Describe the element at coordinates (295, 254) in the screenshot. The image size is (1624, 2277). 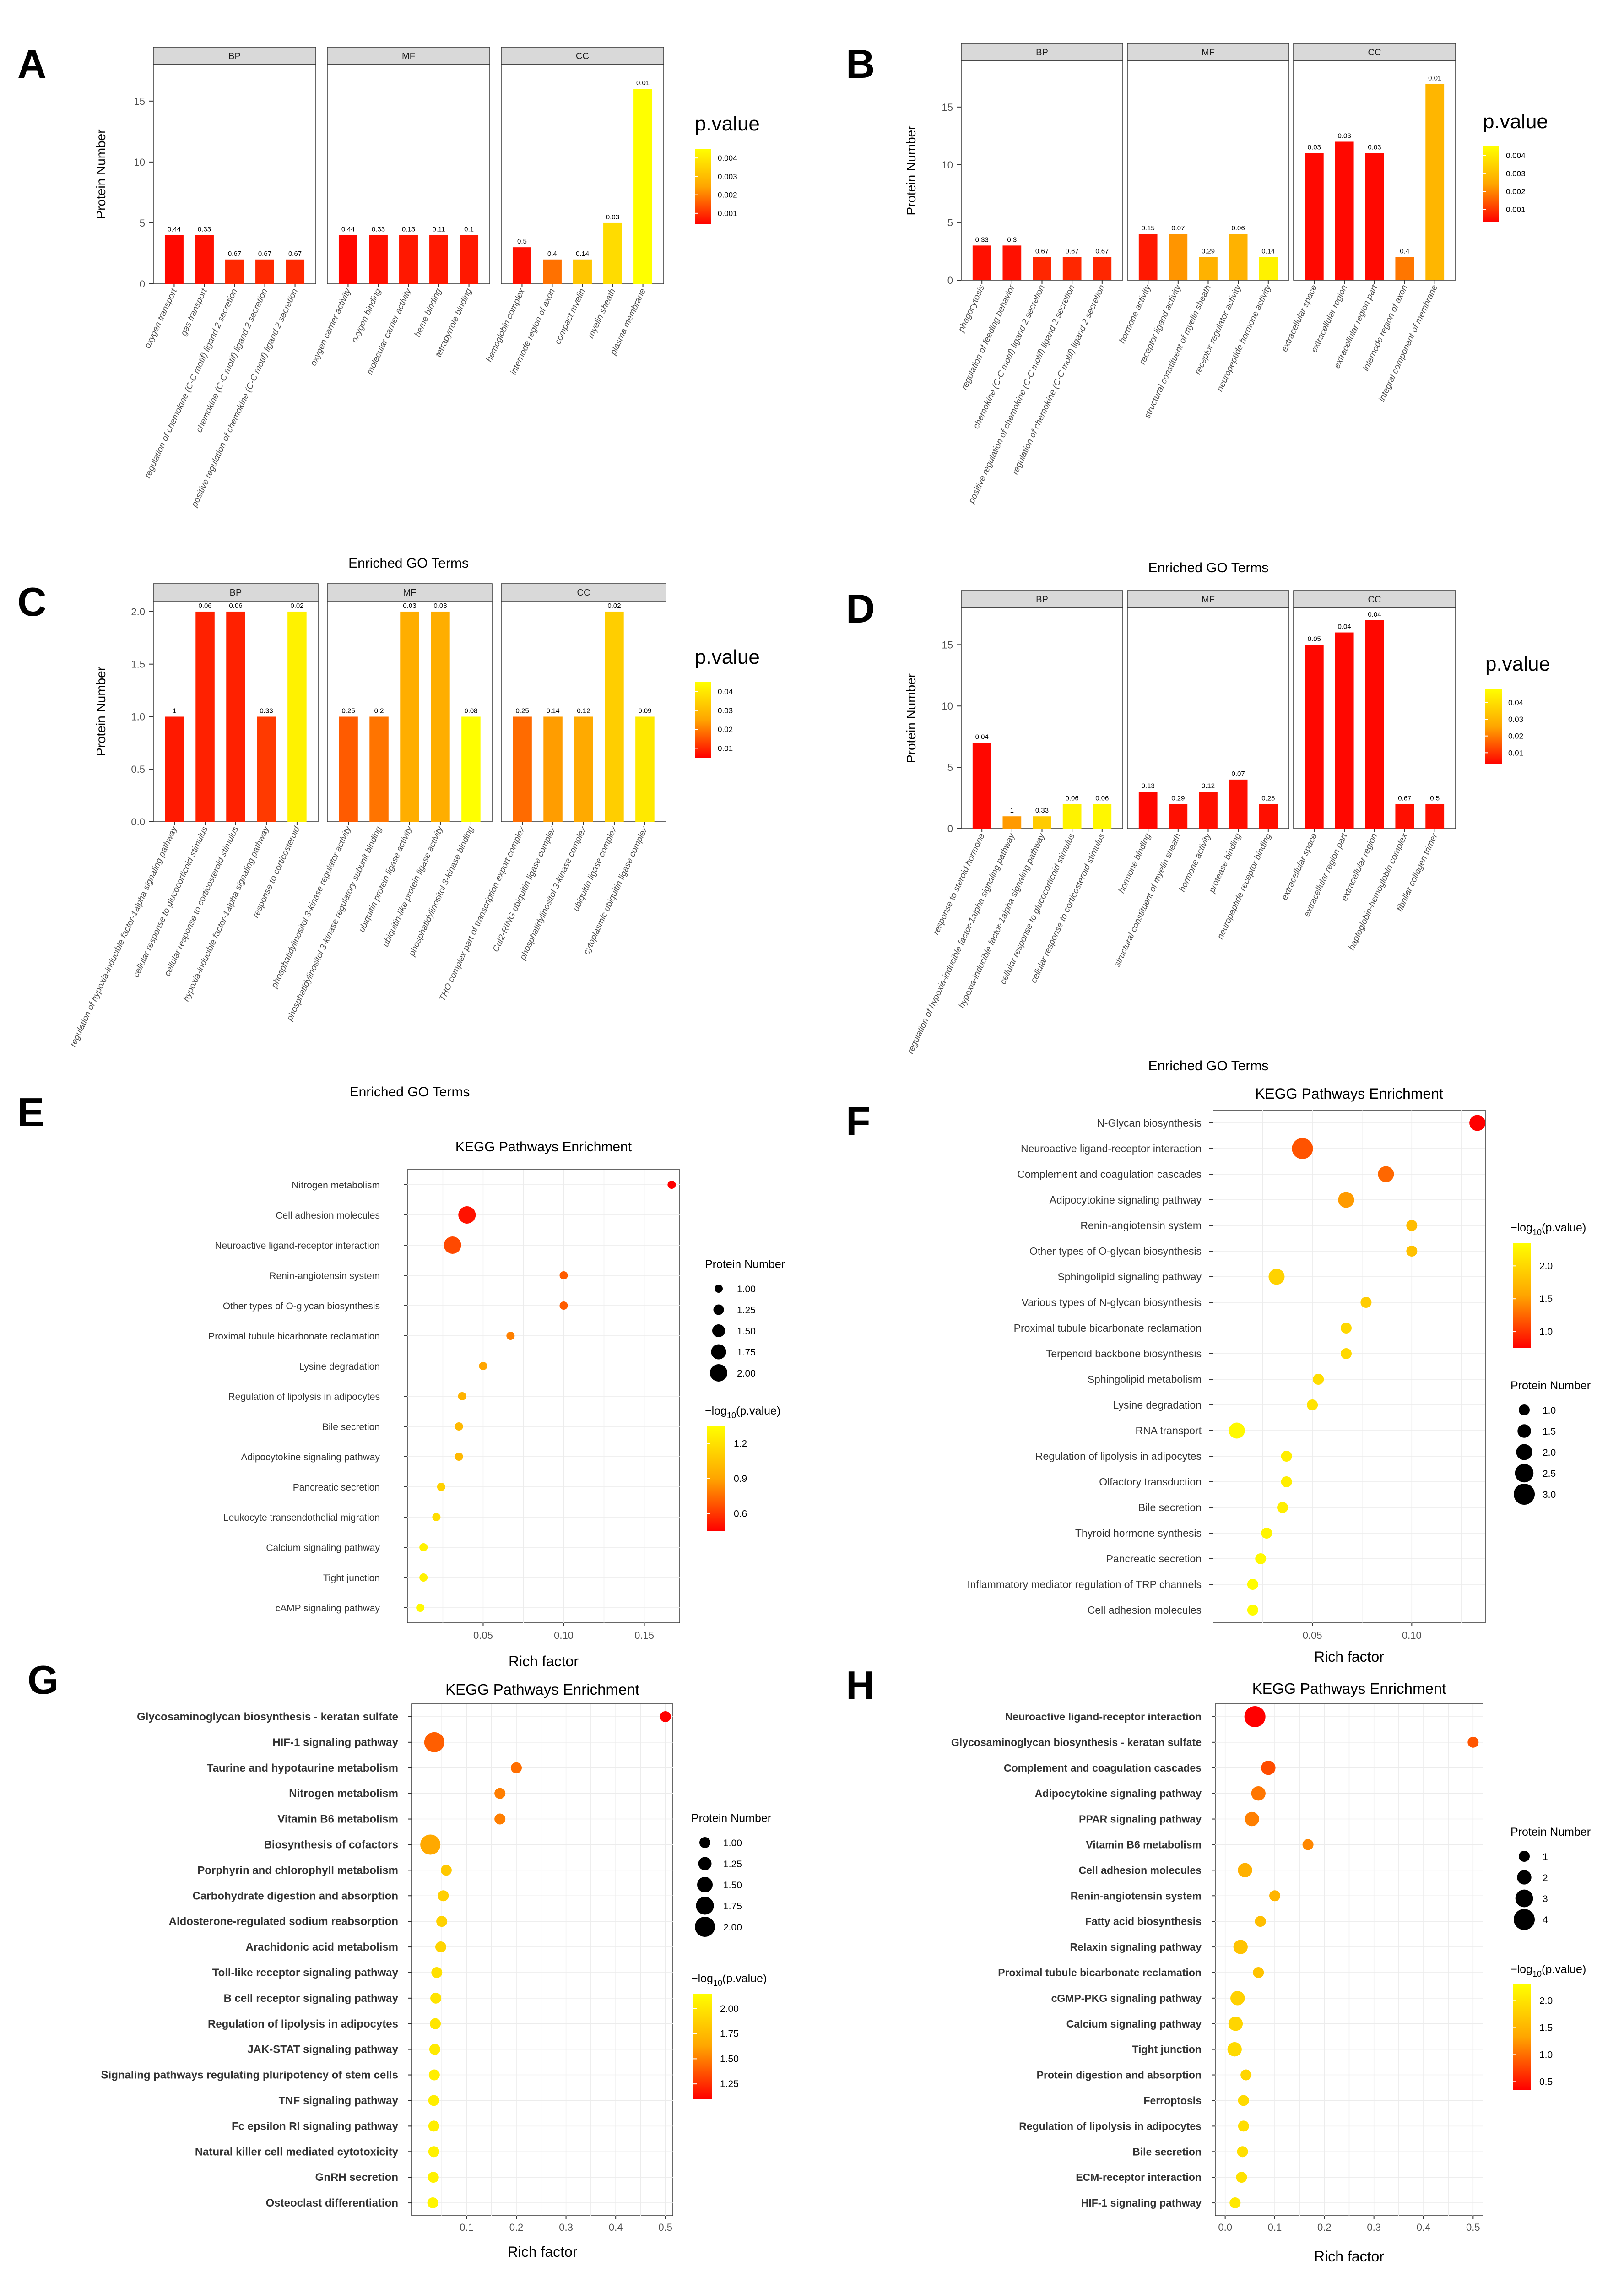
I see `bar-data-label: 0.67` at that location.